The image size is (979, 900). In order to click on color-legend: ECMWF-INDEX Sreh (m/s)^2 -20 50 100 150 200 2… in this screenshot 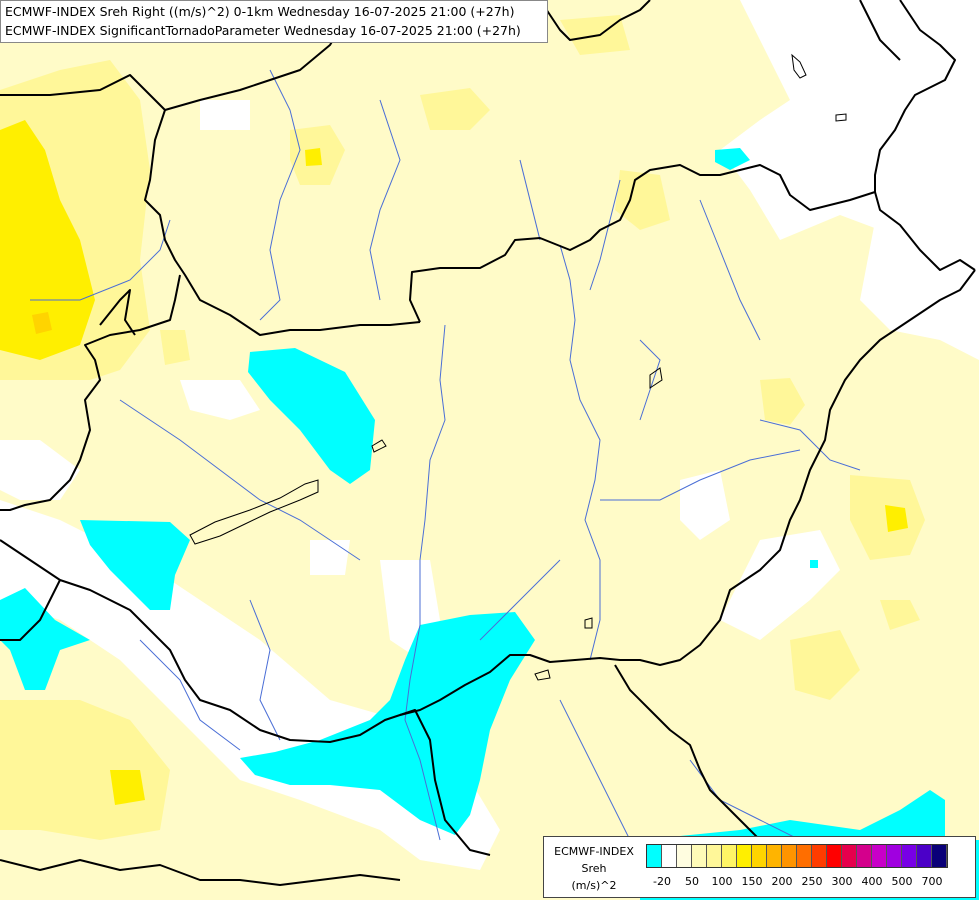, I will do `click(759, 867)`.